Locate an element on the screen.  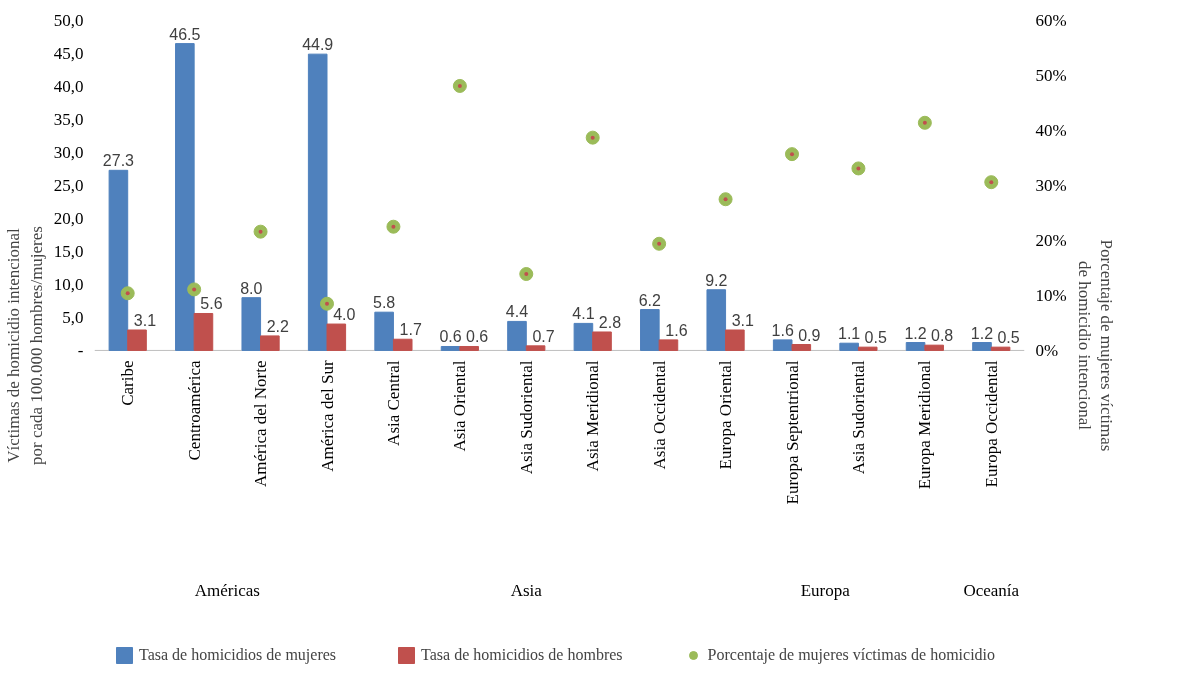
x-tick-label: Asia Oriental is located at coordinates (460, 406).